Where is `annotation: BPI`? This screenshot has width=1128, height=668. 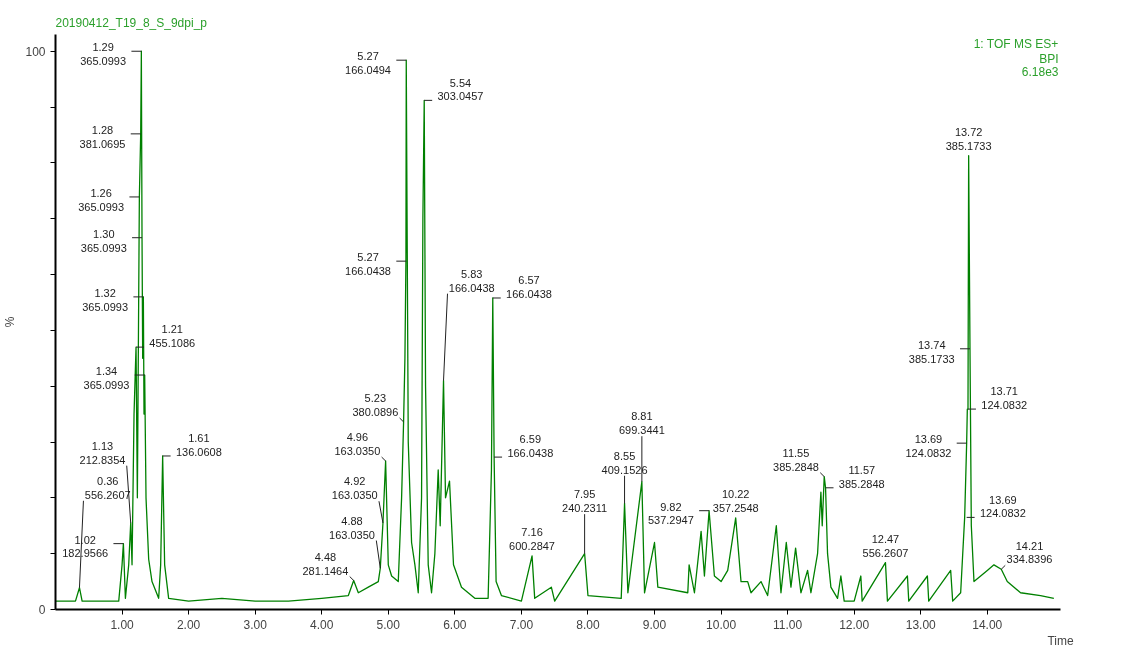 annotation: BPI is located at coordinates (1049, 58).